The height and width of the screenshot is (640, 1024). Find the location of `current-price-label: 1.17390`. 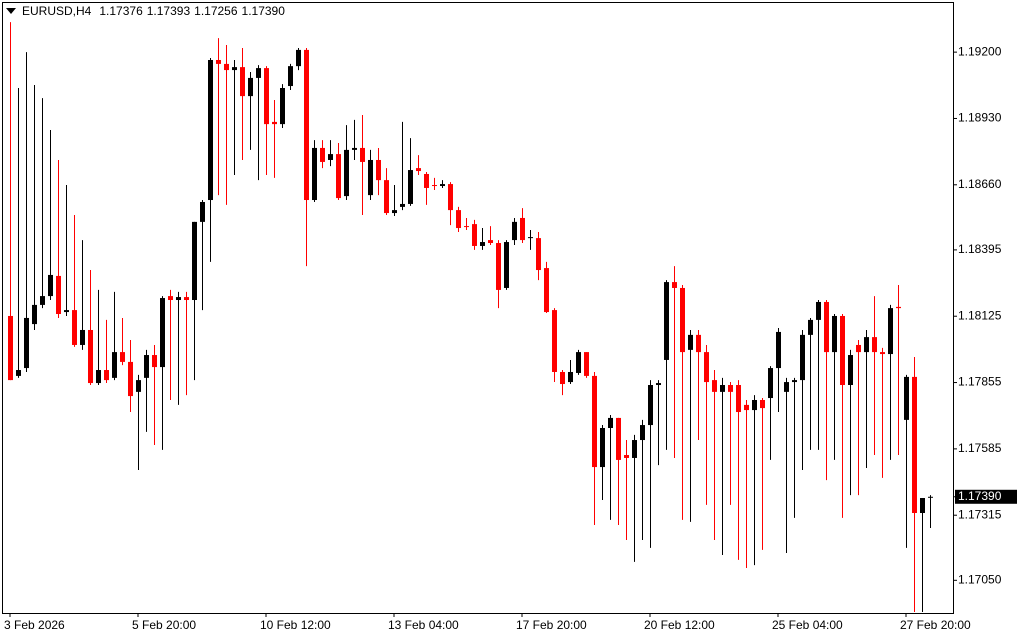

current-price-label: 1.17390 is located at coordinates (980, 496).